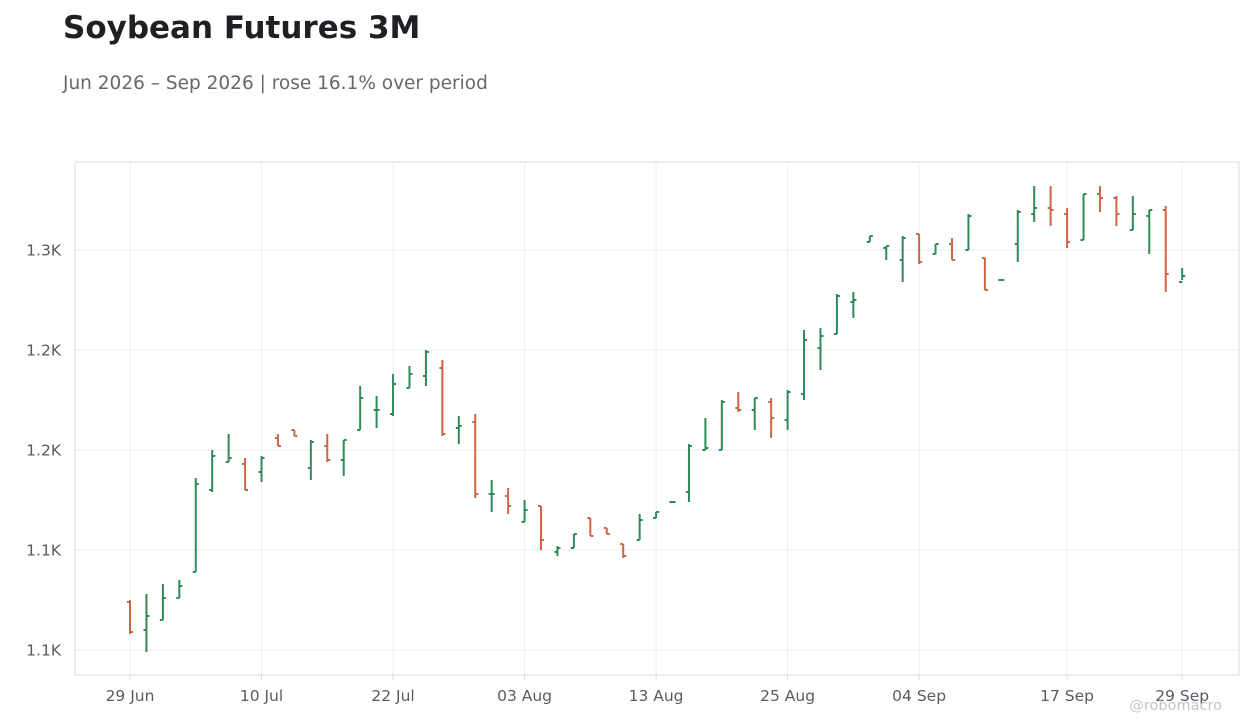 This screenshot has width=1260, height=728. What do you see at coordinates (242, 28) in the screenshot?
I see `chart-title: Soybean Futures 3M` at bounding box center [242, 28].